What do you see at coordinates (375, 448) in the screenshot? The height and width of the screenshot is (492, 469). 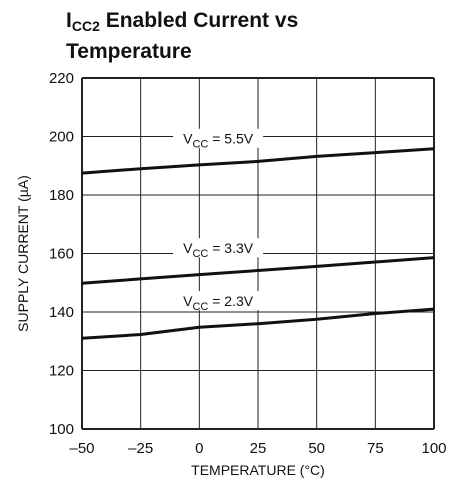 I see `x-tick-label: 75` at bounding box center [375, 448].